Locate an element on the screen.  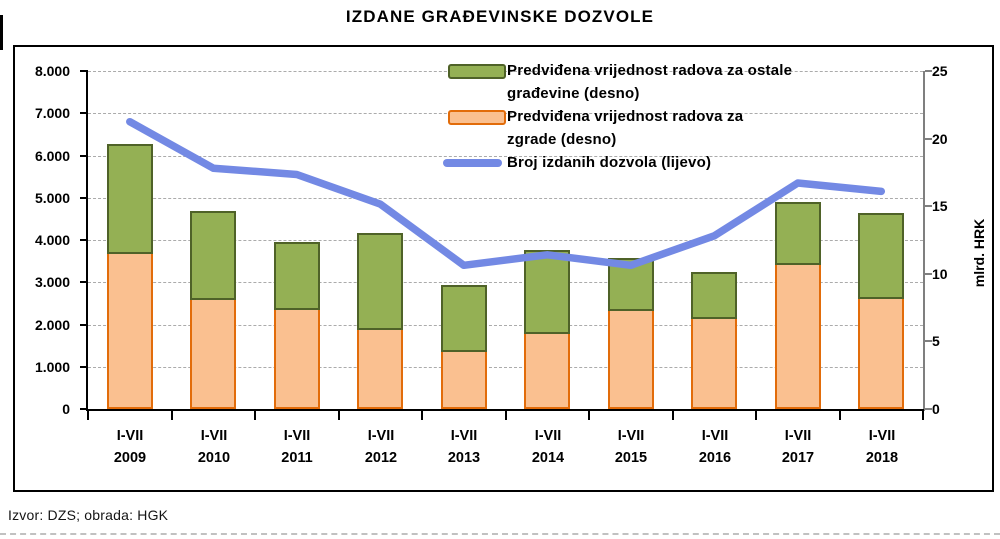
left-axis-label: 7.000 is located at coordinates (52, 113).